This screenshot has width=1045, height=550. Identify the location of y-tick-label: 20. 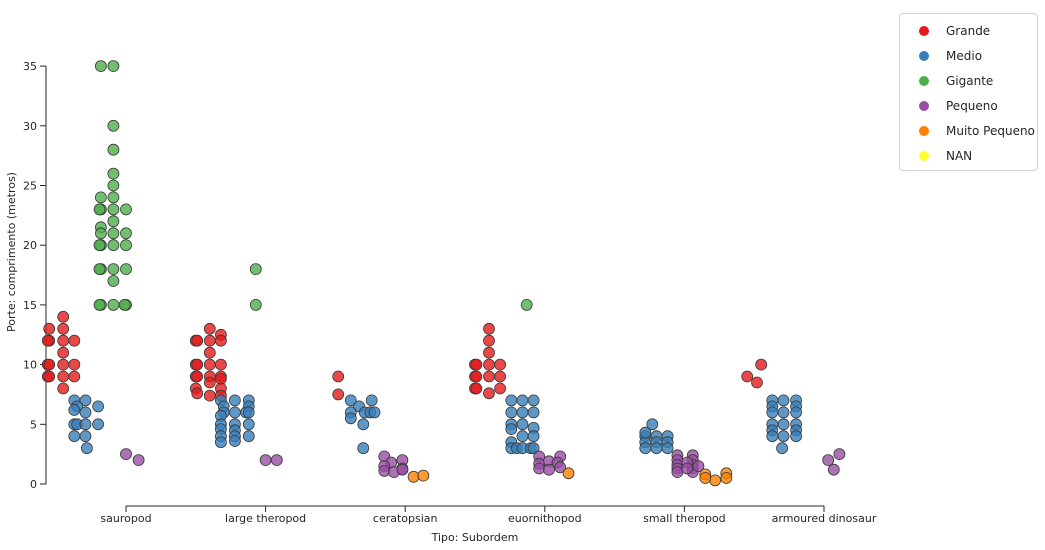
(30, 245).